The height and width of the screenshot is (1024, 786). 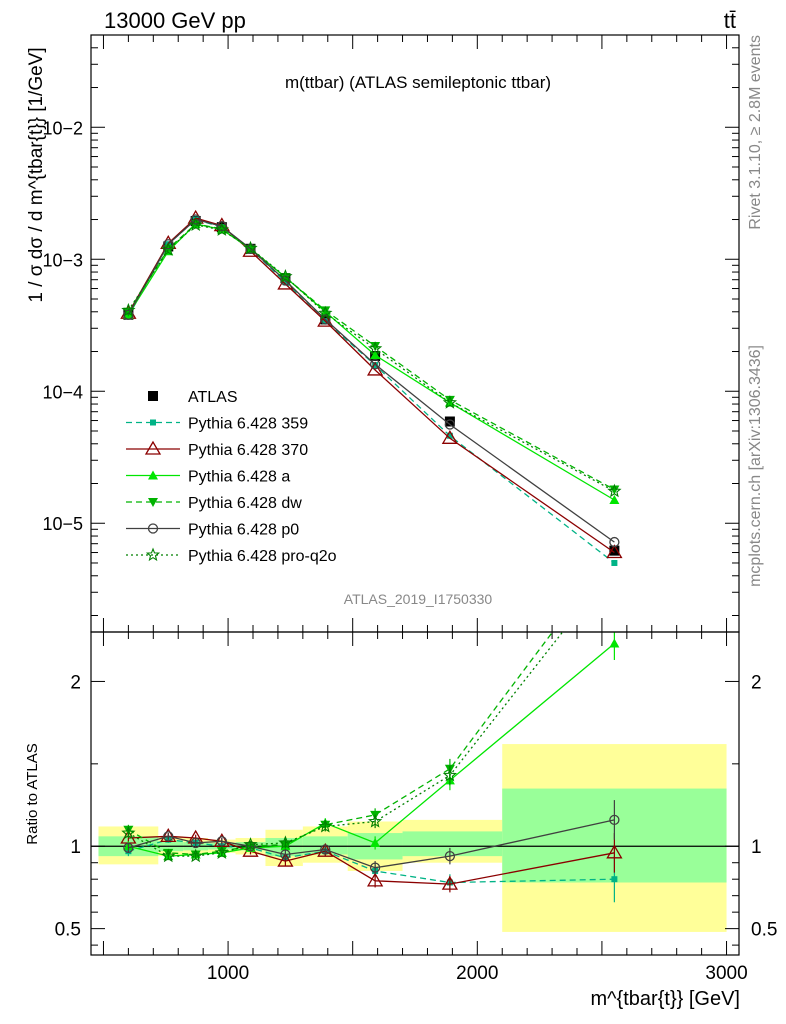 What do you see at coordinates (726, 973) in the screenshot?
I see `x-tick-label: 3000` at bounding box center [726, 973].